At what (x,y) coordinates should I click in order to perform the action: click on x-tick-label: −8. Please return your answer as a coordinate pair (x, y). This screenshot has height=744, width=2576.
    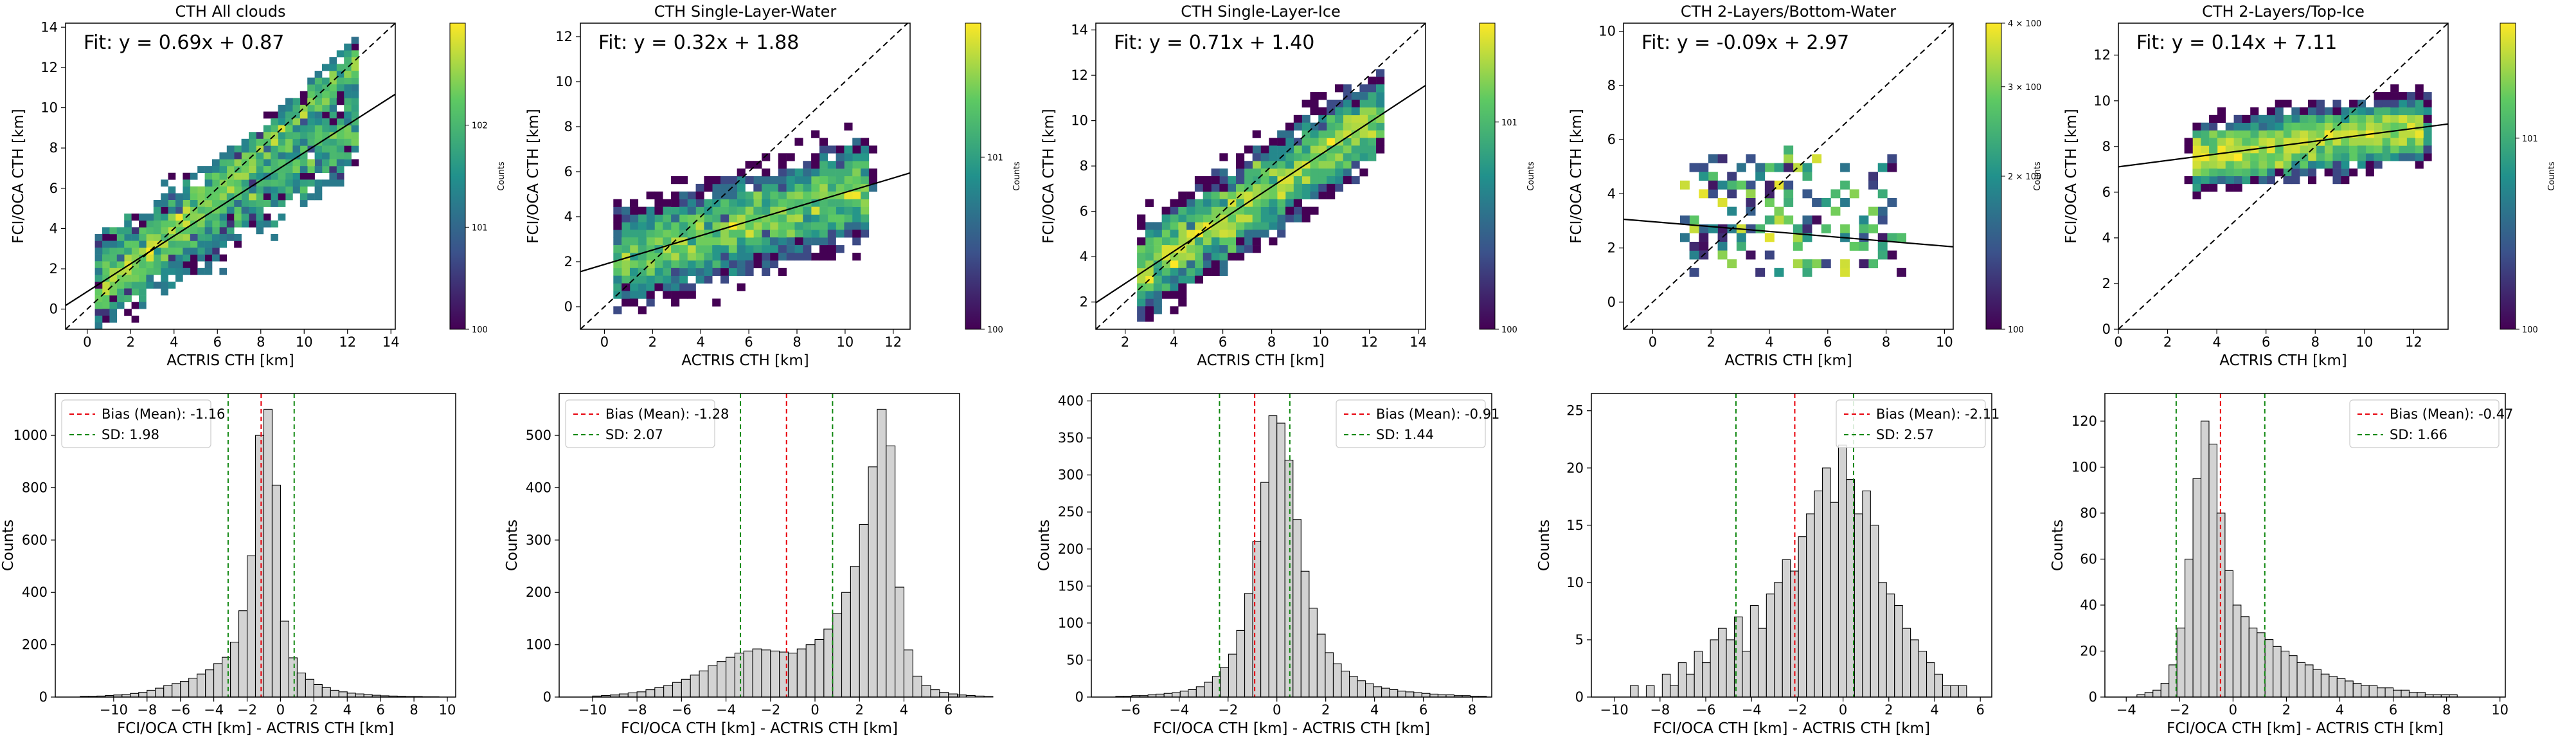
    Looking at the image, I should click on (1660, 710).